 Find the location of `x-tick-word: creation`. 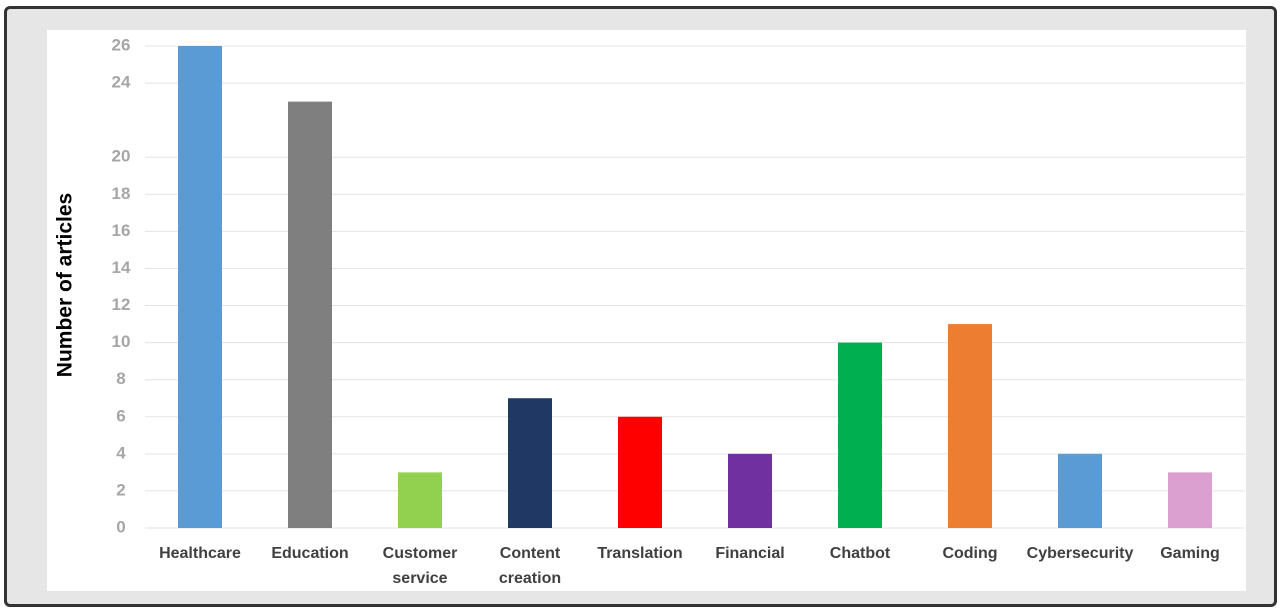

x-tick-word: creation is located at coordinates (530, 578).